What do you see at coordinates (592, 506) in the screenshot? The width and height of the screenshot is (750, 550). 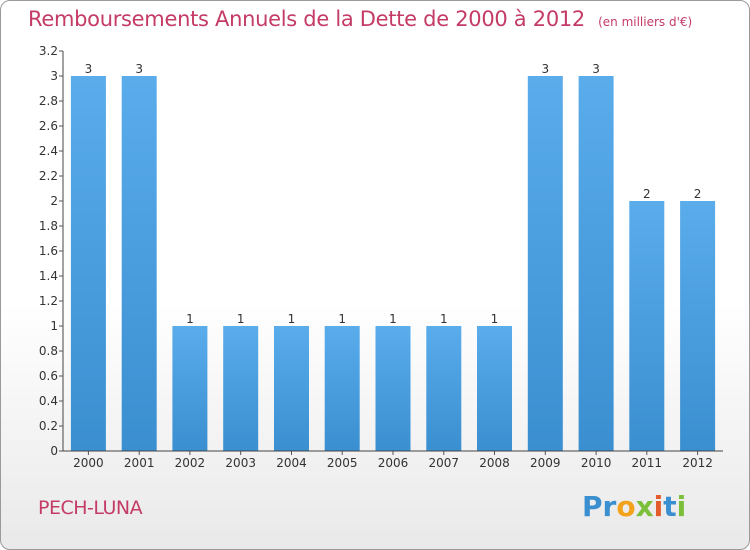 I see `logo-letter: P` at bounding box center [592, 506].